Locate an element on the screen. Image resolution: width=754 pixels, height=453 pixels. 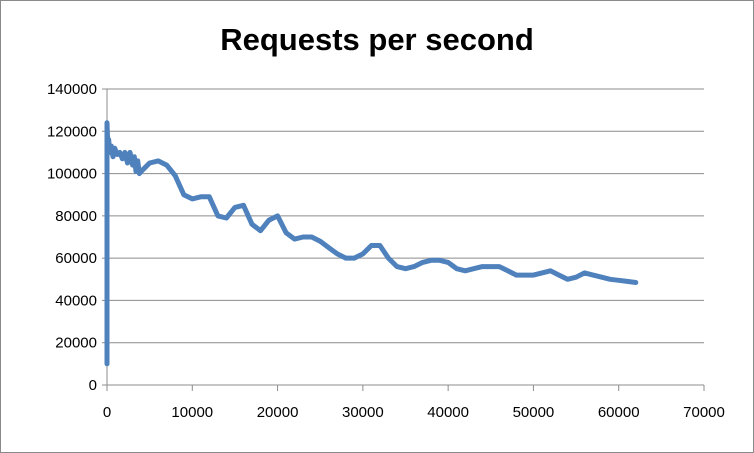
y-tick-label-5: 100000 is located at coordinates (72, 174).